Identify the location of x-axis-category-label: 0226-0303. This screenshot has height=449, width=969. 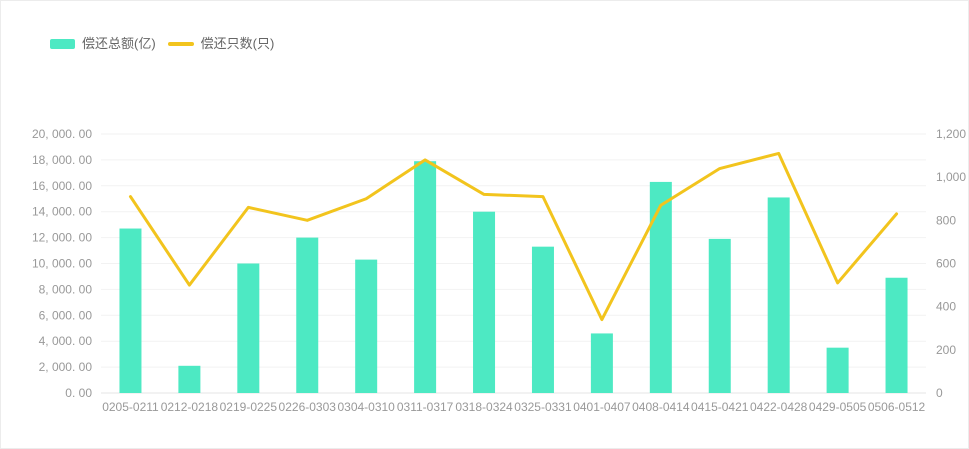
(308, 407).